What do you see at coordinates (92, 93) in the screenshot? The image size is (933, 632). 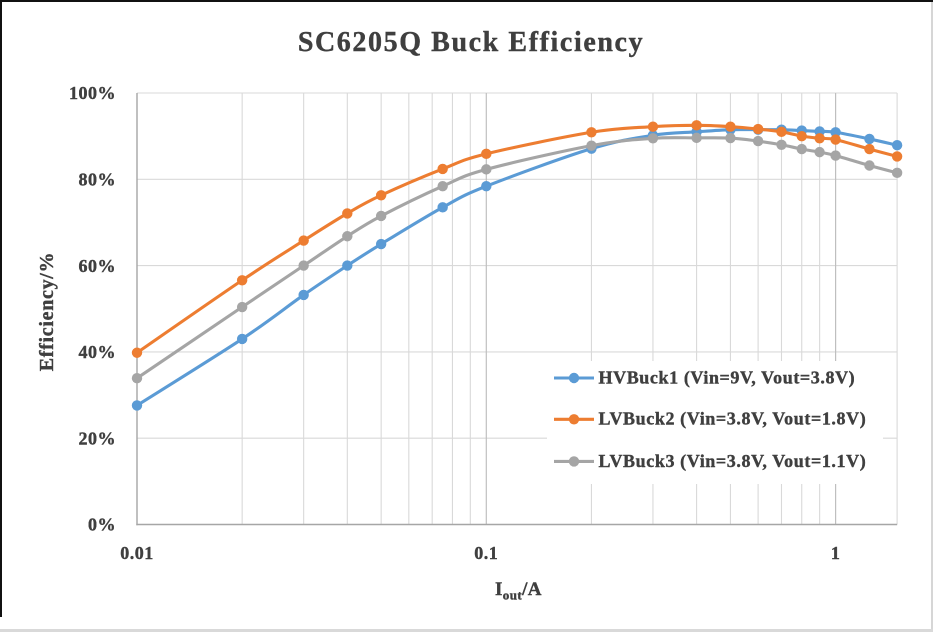 I see `svg-text: 100%` at bounding box center [92, 93].